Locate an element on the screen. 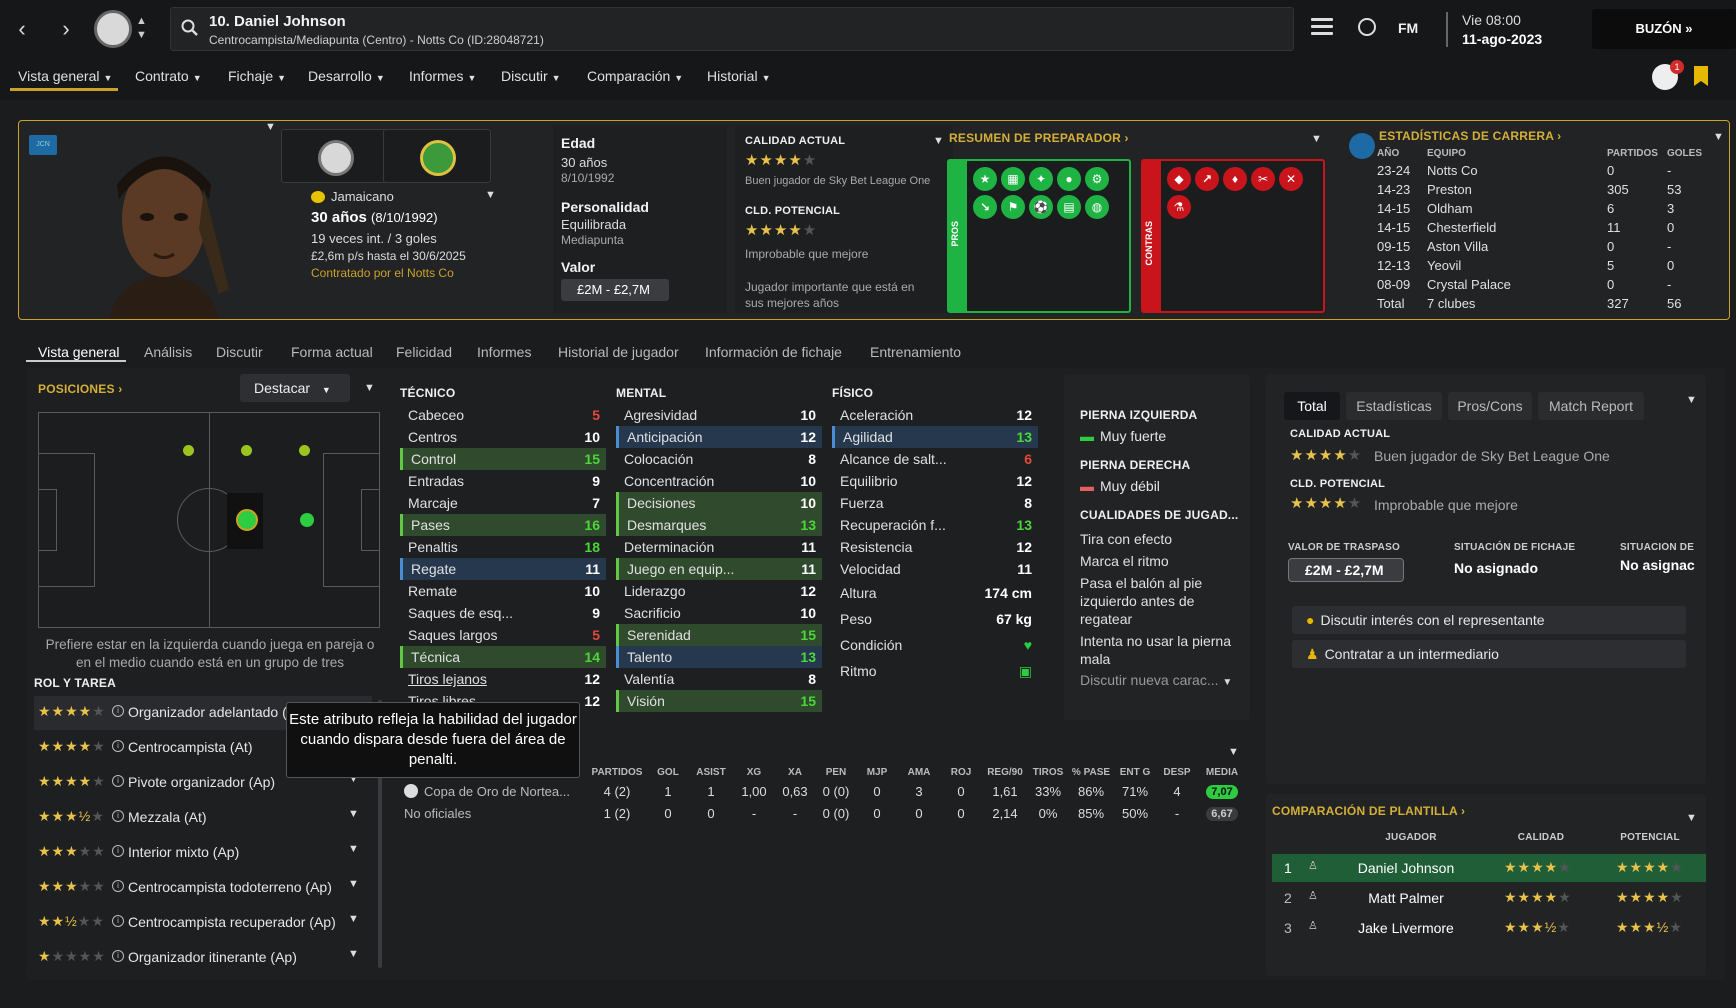  tab-match-report: Match Report is located at coordinates (1591, 406).